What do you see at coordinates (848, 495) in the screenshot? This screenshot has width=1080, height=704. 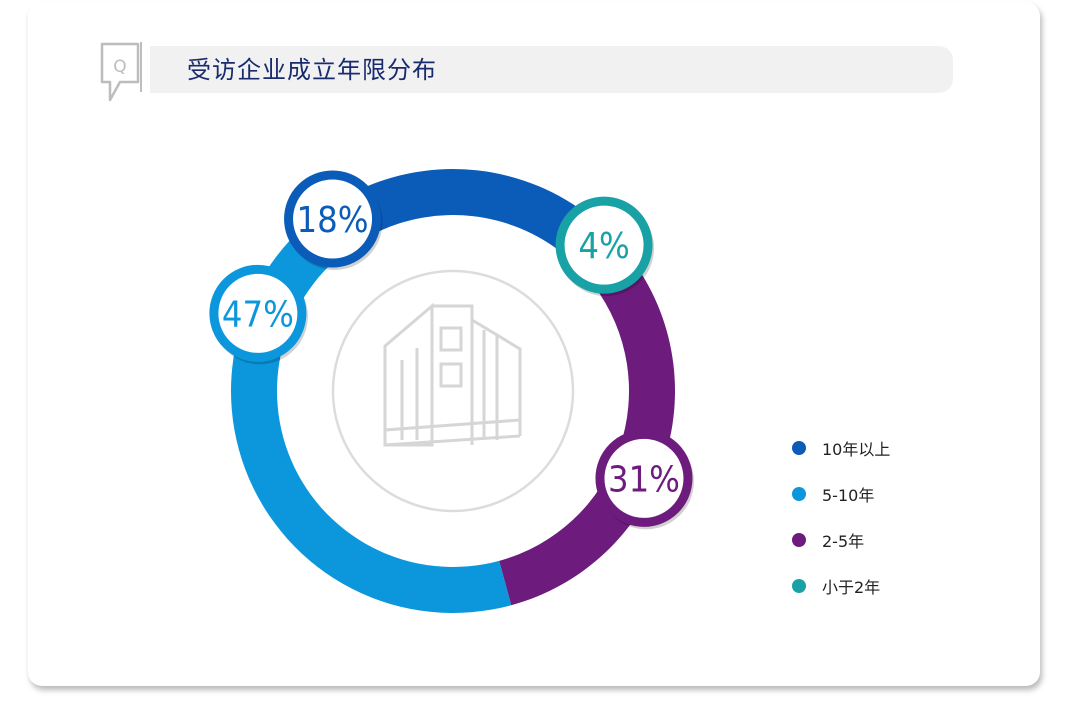 I see `legend-label: 5-10年` at bounding box center [848, 495].